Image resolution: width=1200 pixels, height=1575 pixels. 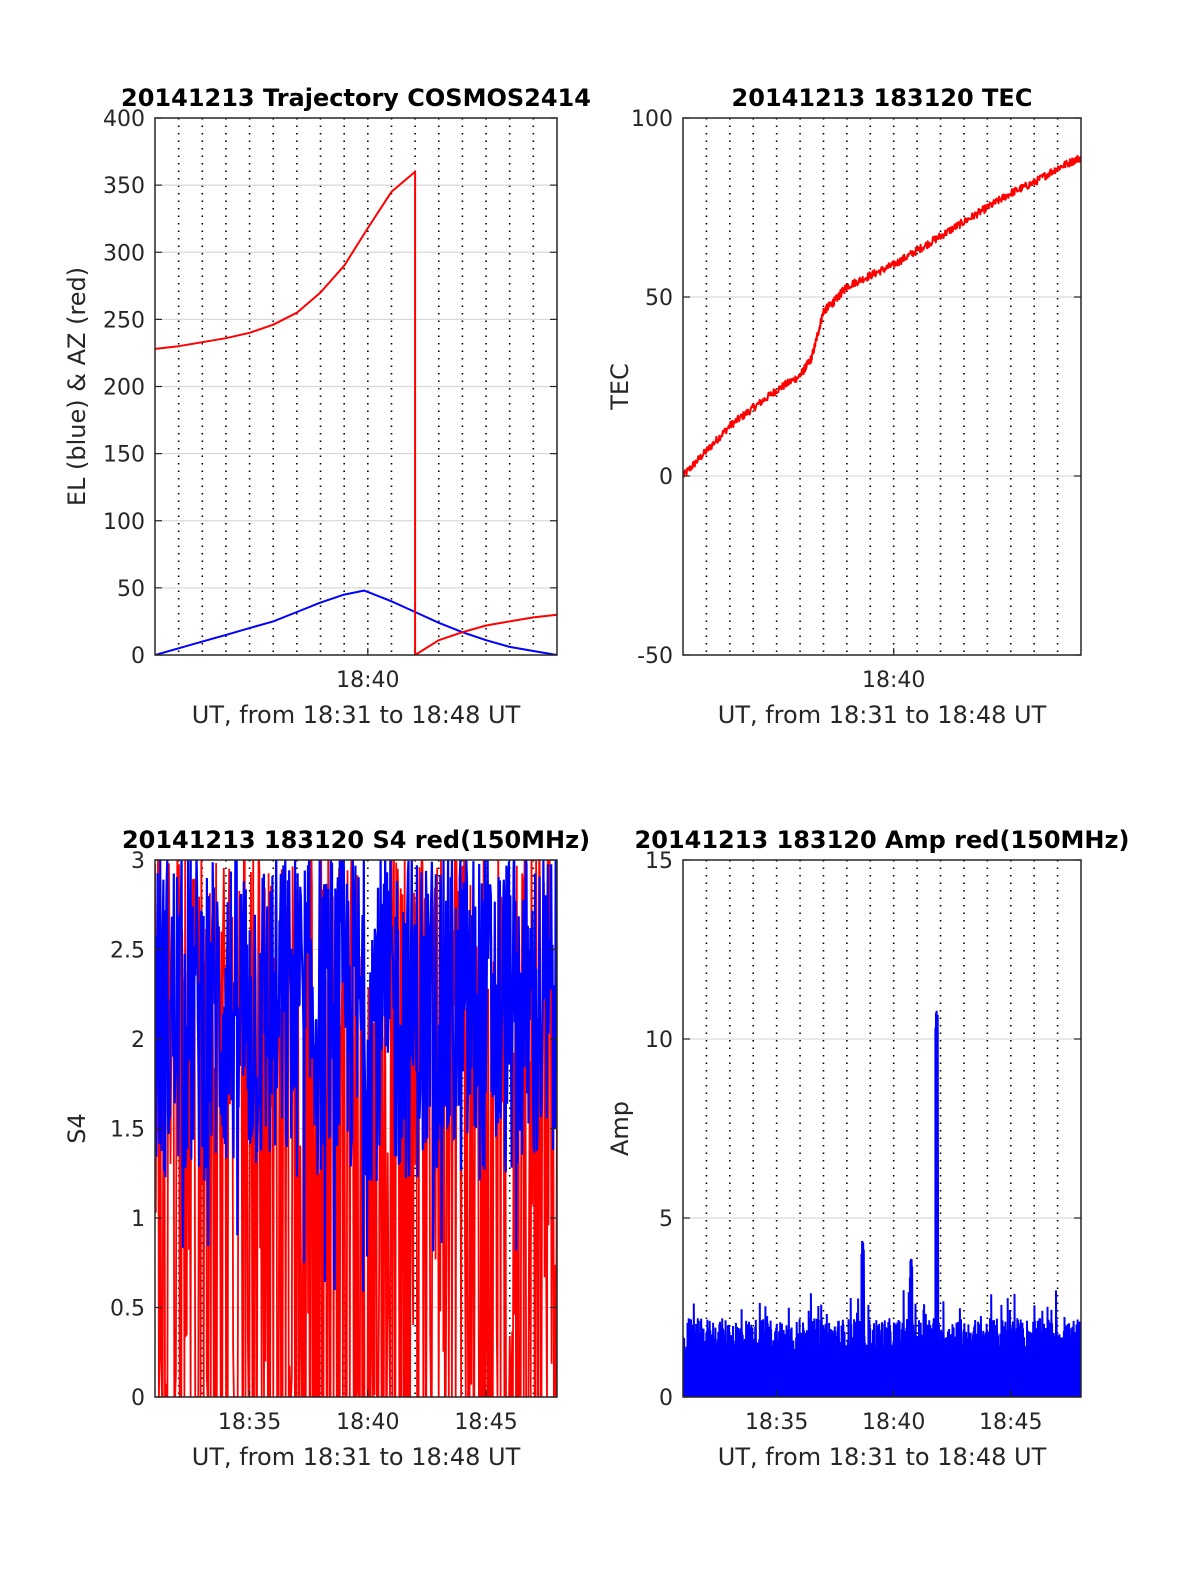 I want to click on chart-title: 20141213 183120 TEC, so click(x=882, y=98).